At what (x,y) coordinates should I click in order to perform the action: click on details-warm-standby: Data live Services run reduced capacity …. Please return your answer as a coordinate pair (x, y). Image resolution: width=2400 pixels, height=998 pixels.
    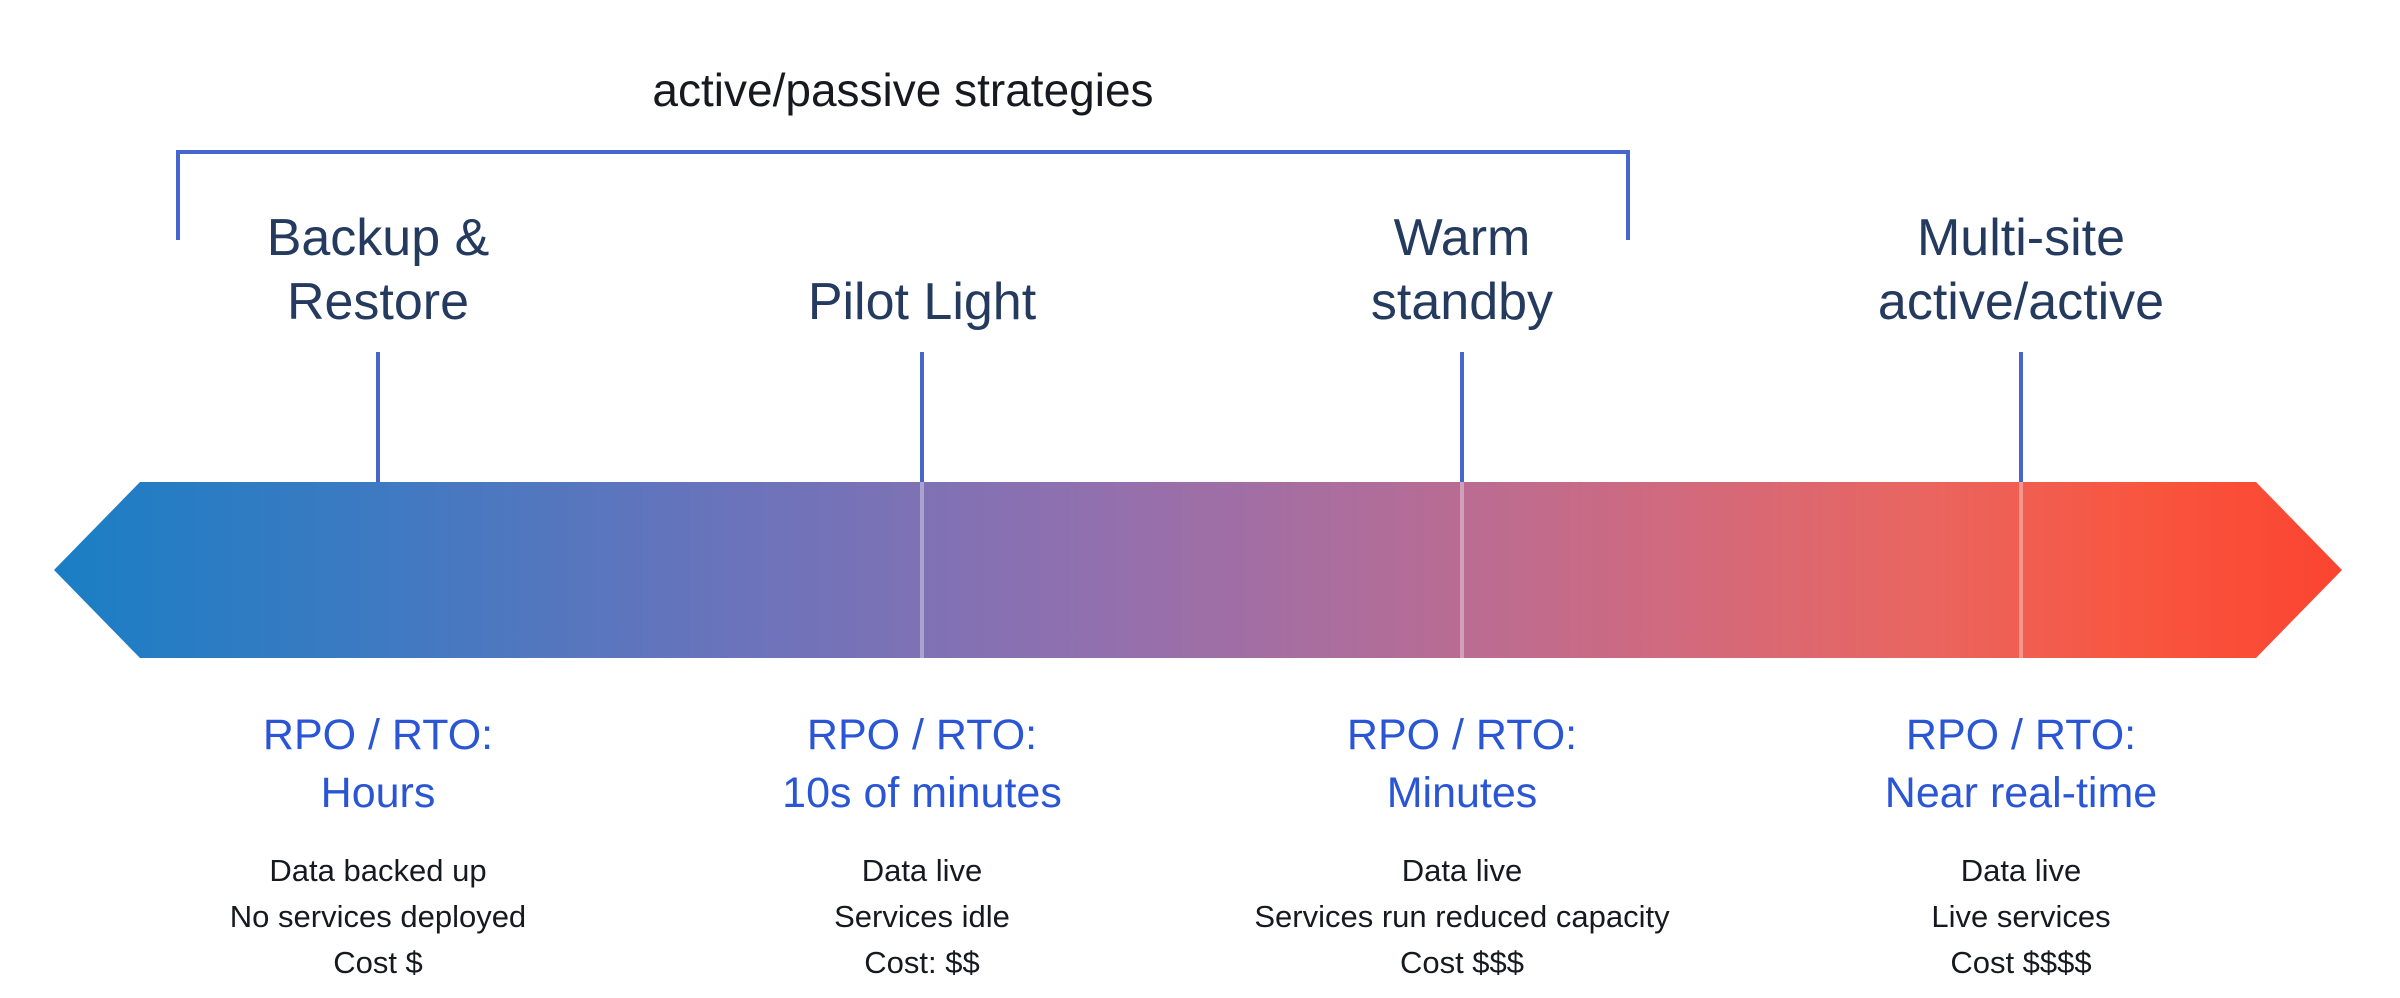
    Looking at the image, I should click on (1462, 917).